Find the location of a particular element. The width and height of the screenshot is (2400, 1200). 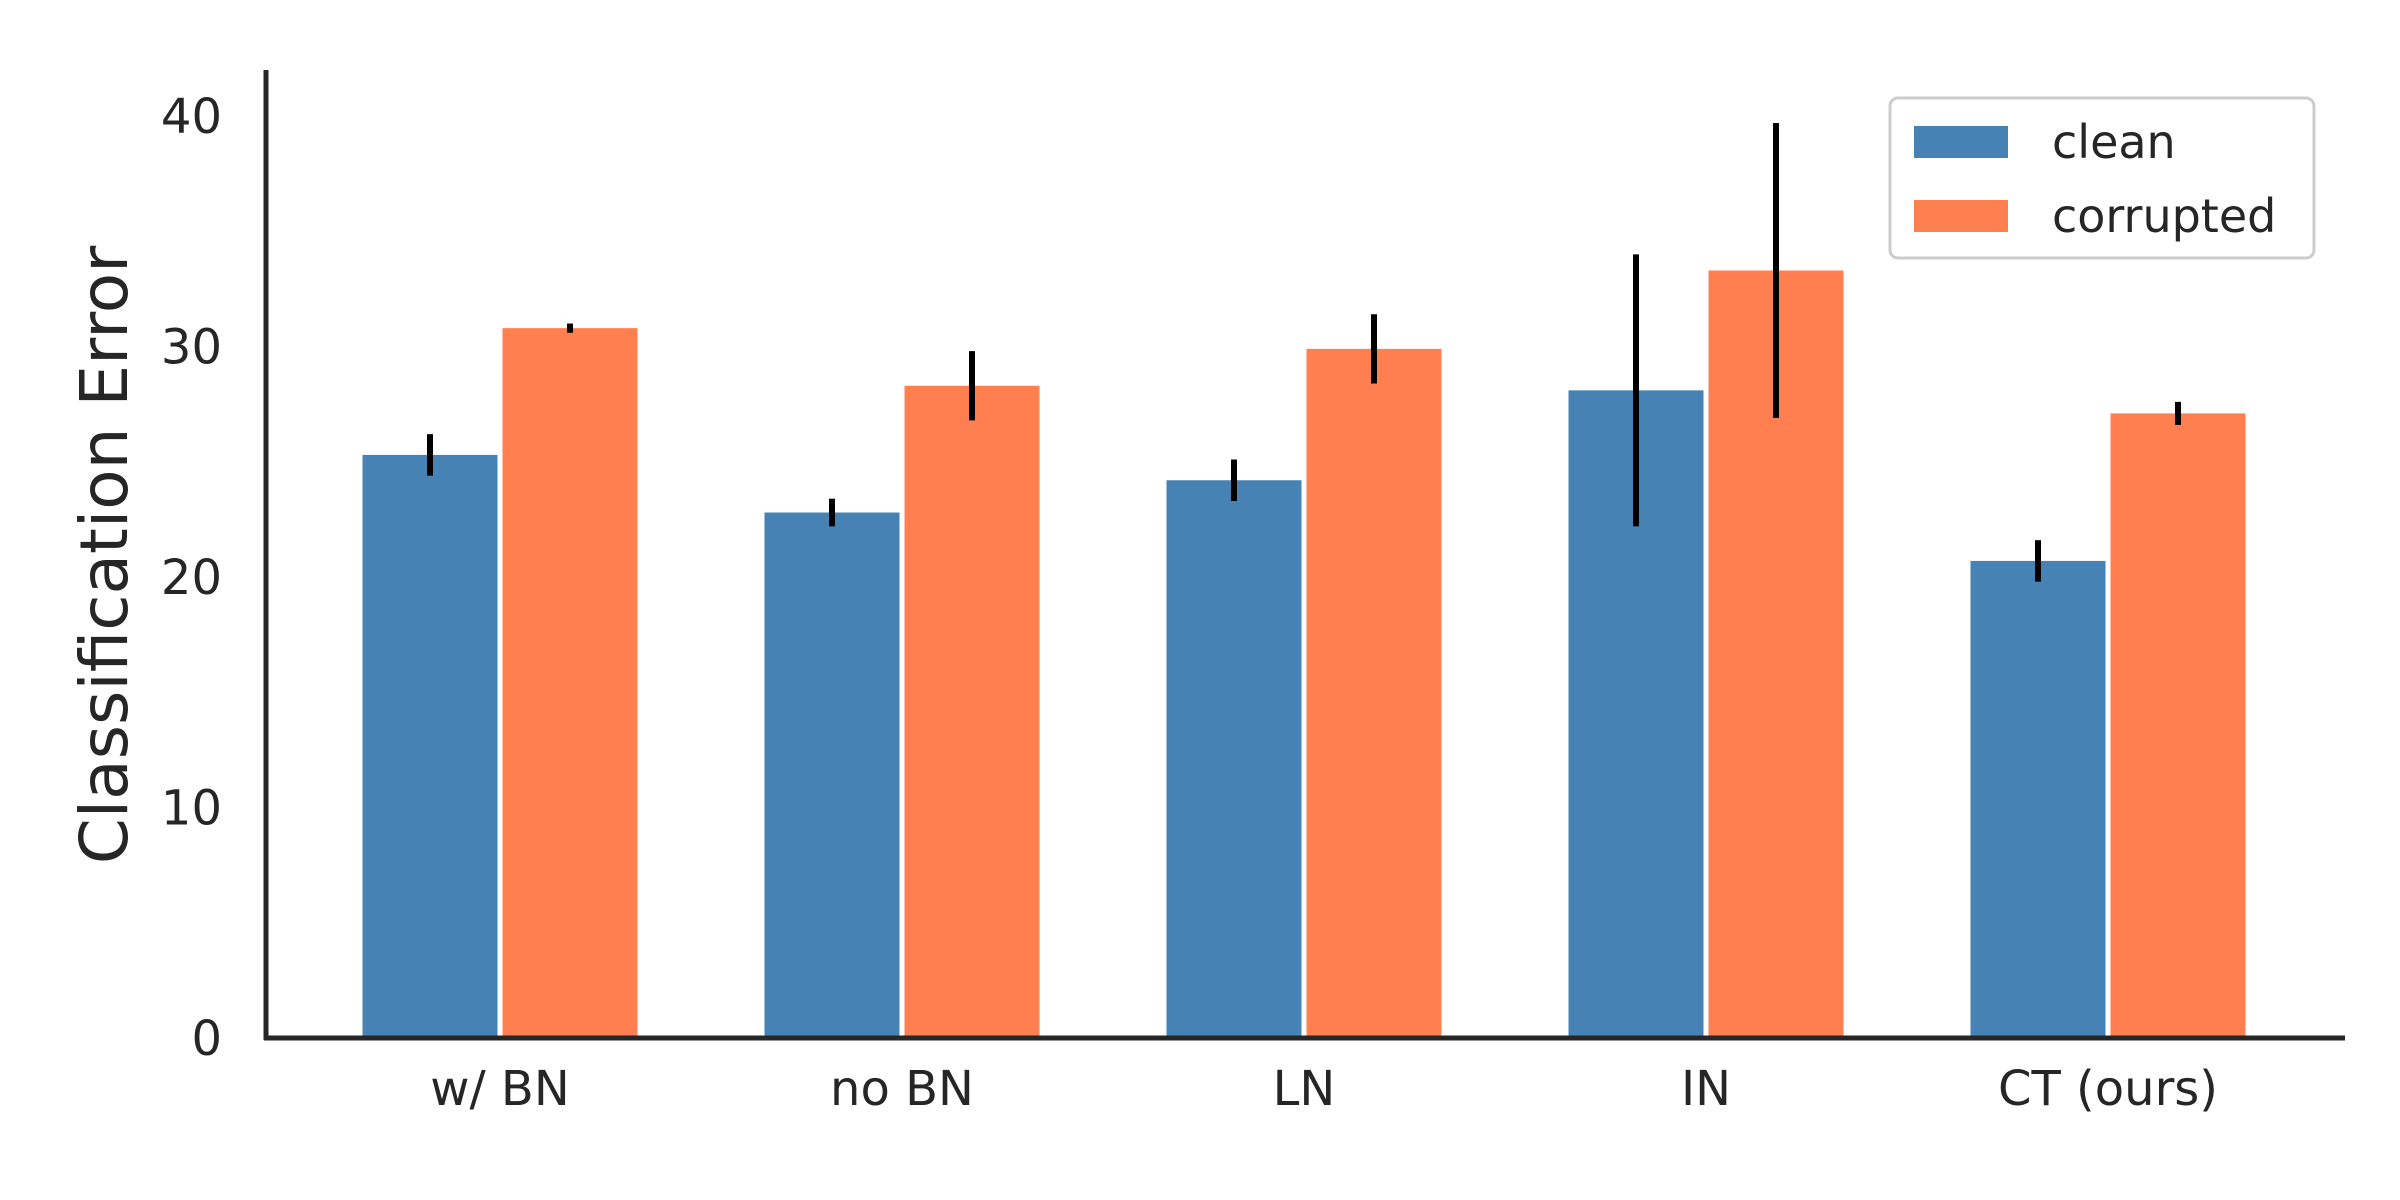

x-tick-label: w/ BN is located at coordinates (500, 1089).